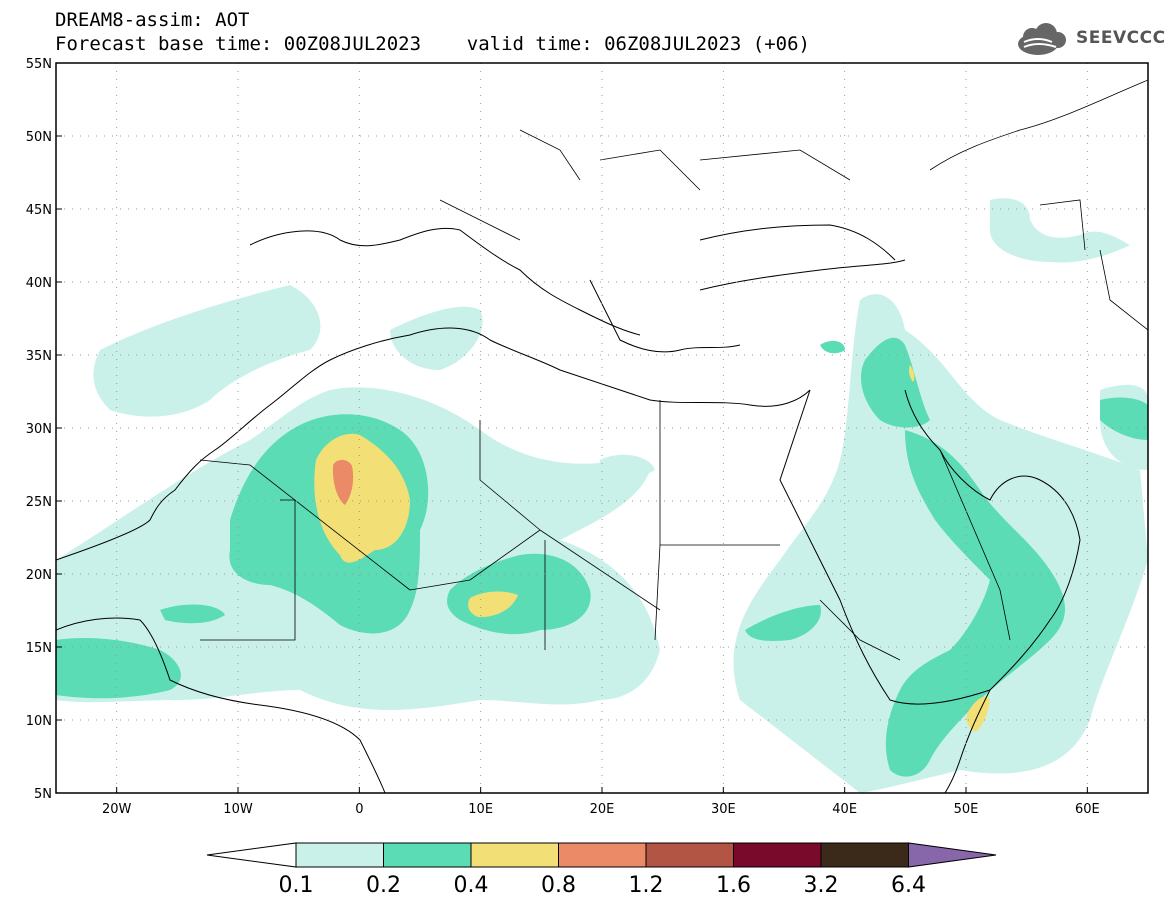  Describe the element at coordinates (646, 885) in the screenshot. I see `colorbar-label: 1.2` at that location.